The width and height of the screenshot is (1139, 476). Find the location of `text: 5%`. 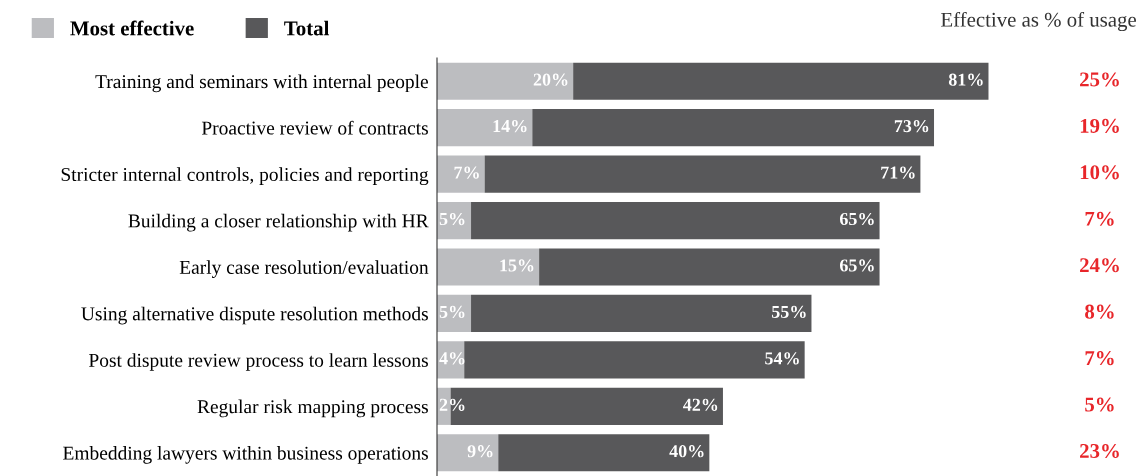

text: 5% is located at coordinates (1099, 404).